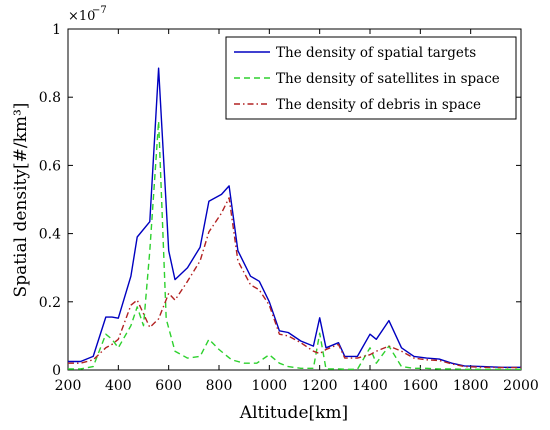 The height and width of the screenshot is (430, 550). What do you see at coordinates (521, 386) in the screenshot?
I see `x-tick-label: 2000` at bounding box center [521, 386].